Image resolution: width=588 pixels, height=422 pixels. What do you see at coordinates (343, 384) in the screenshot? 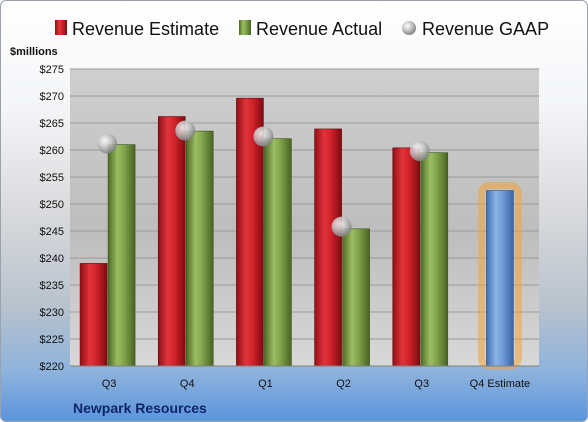
I see `x-tick-label: Q2` at bounding box center [343, 384].